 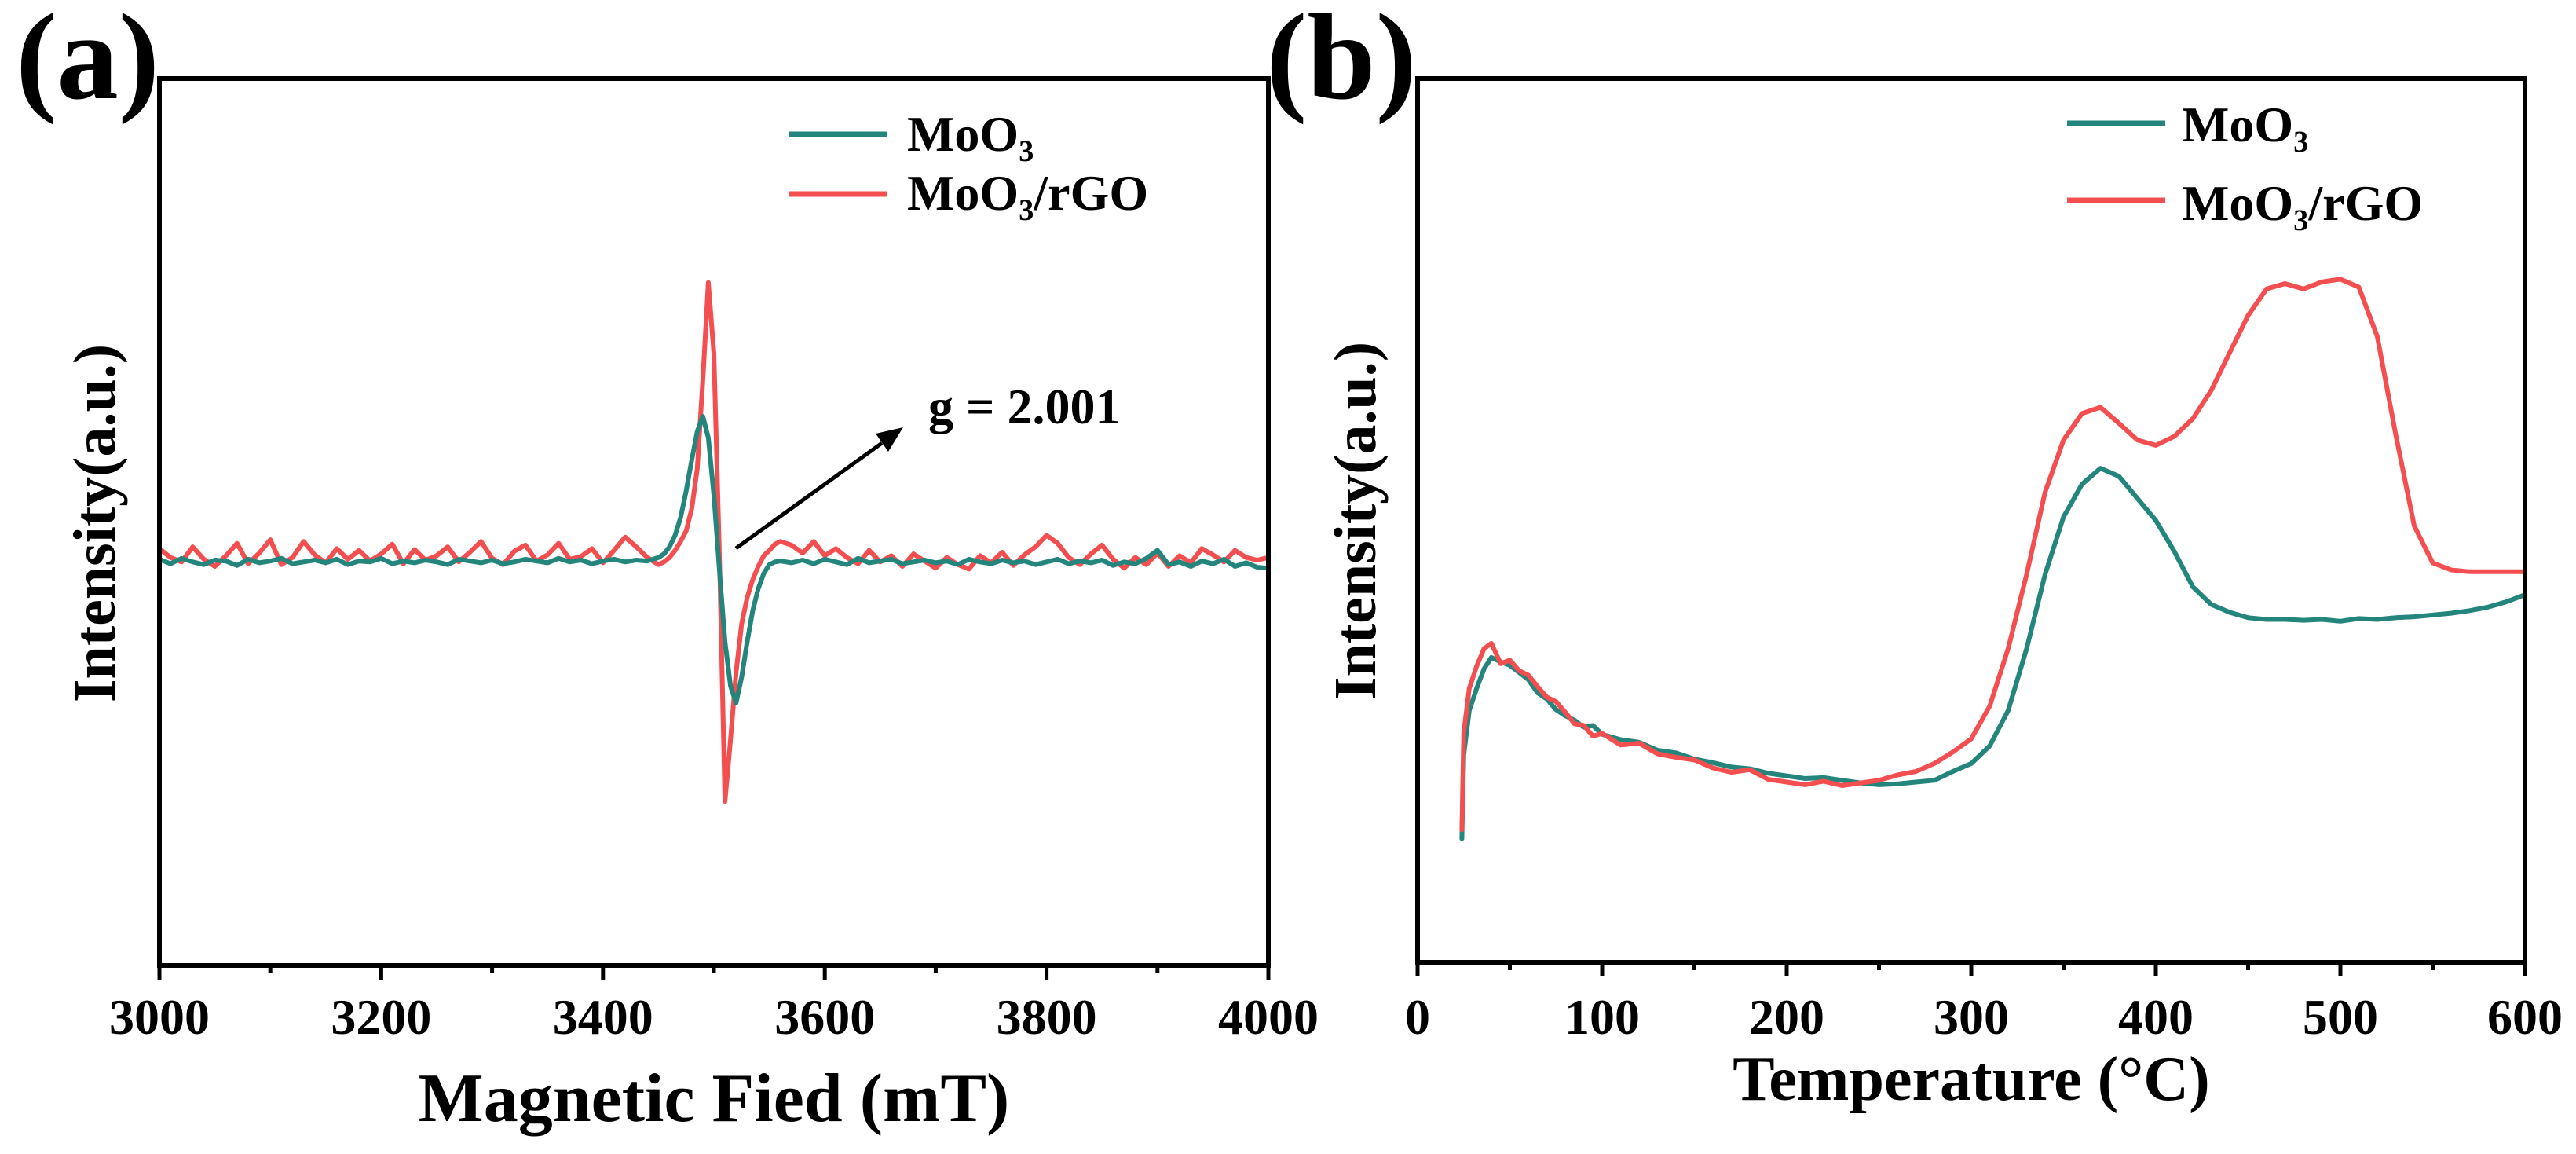 I want to click on x-tick-label: 3000, so click(x=159, y=1017).